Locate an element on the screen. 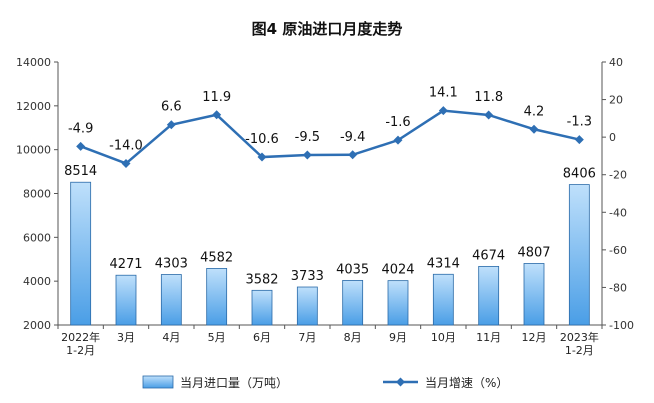 This screenshot has height=403, width=654. volume-bar-label: 3582 is located at coordinates (261, 279).